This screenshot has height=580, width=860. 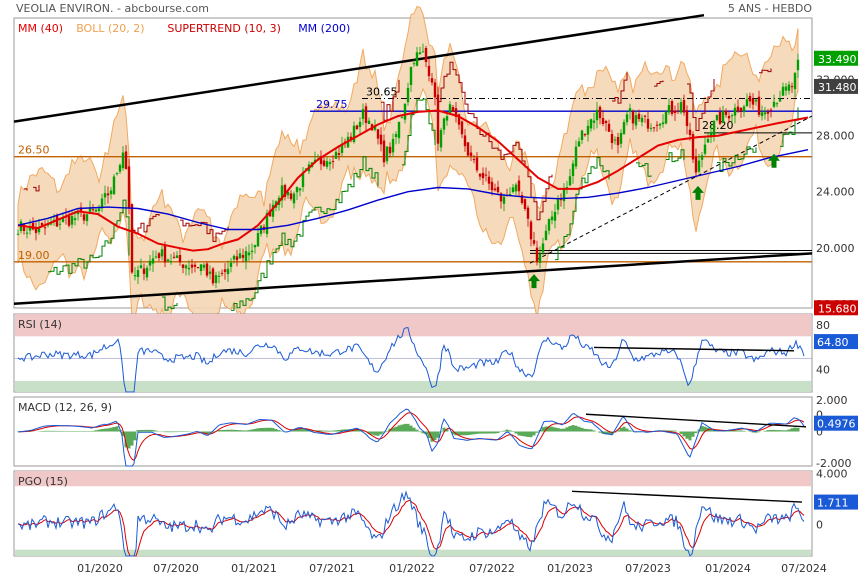 What do you see at coordinates (832, 400) in the screenshot?
I see `y-tick-label: 2.000` at bounding box center [832, 400].